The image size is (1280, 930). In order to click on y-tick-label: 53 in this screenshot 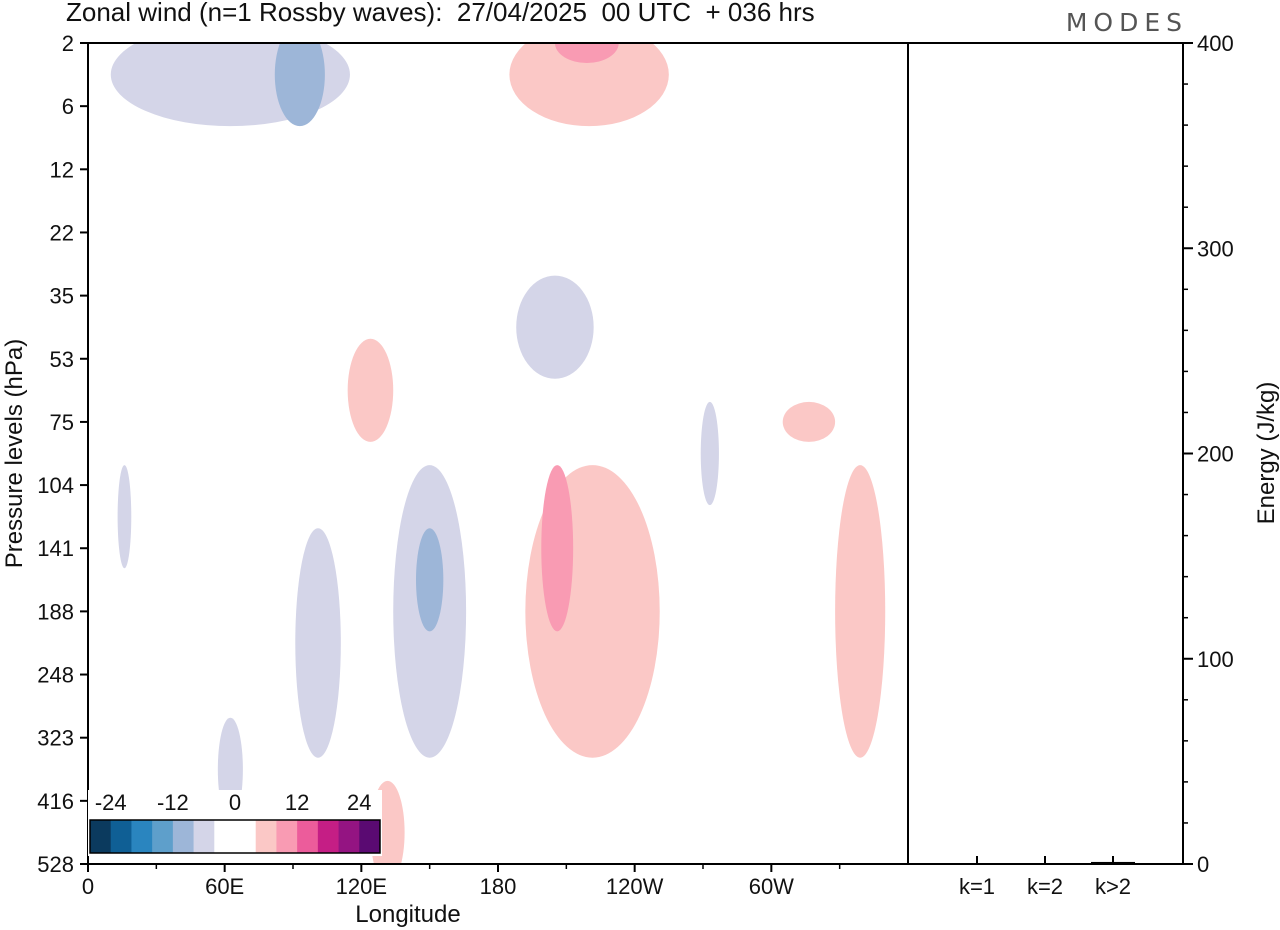, I will do `click(62, 359)`.